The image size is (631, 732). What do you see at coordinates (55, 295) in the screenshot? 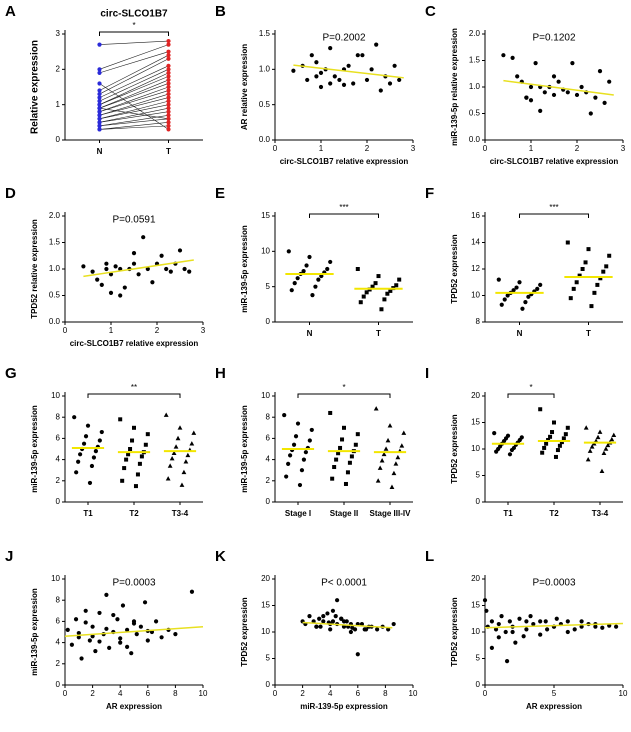
I see `y-tick-label: 0.5` at bounding box center [55, 295].